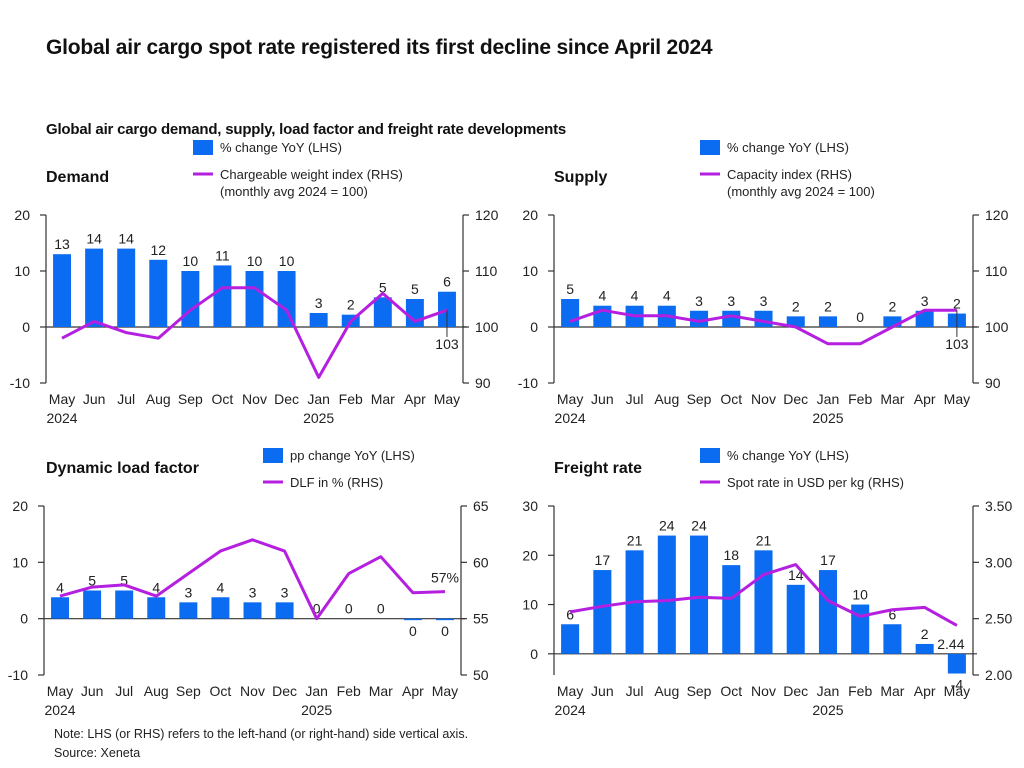 The height and width of the screenshot is (768, 1024). I want to click on right-tick-label: 2.50, so click(998, 619).